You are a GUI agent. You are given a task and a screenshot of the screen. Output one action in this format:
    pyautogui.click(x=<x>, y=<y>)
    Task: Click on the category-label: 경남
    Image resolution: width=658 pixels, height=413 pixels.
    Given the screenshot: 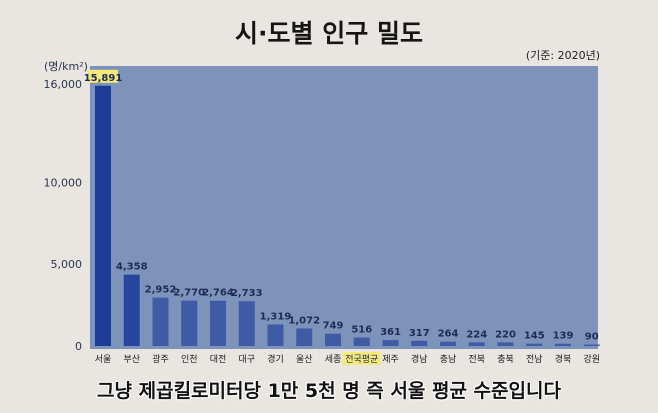 What is the action you would take?
    pyautogui.click(x=419, y=359)
    